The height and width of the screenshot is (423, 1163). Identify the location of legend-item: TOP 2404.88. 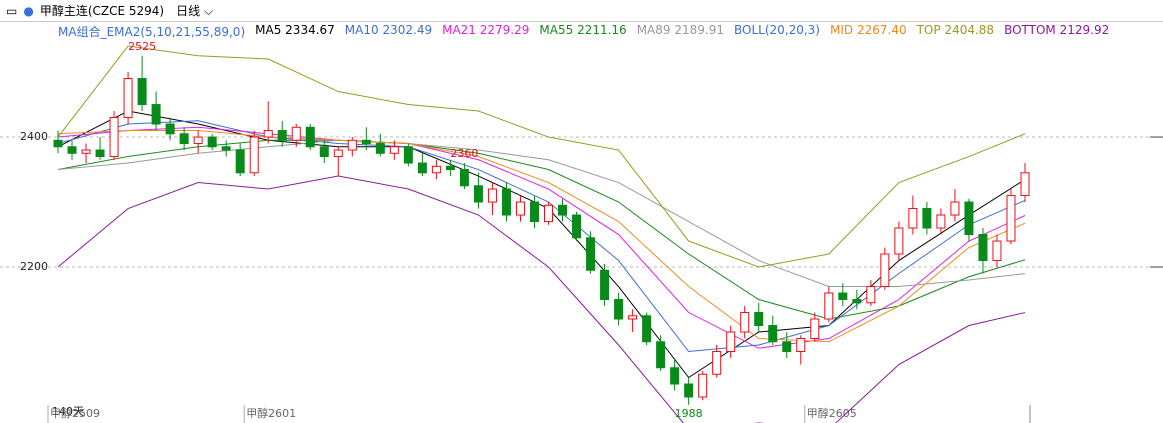
(955, 32).